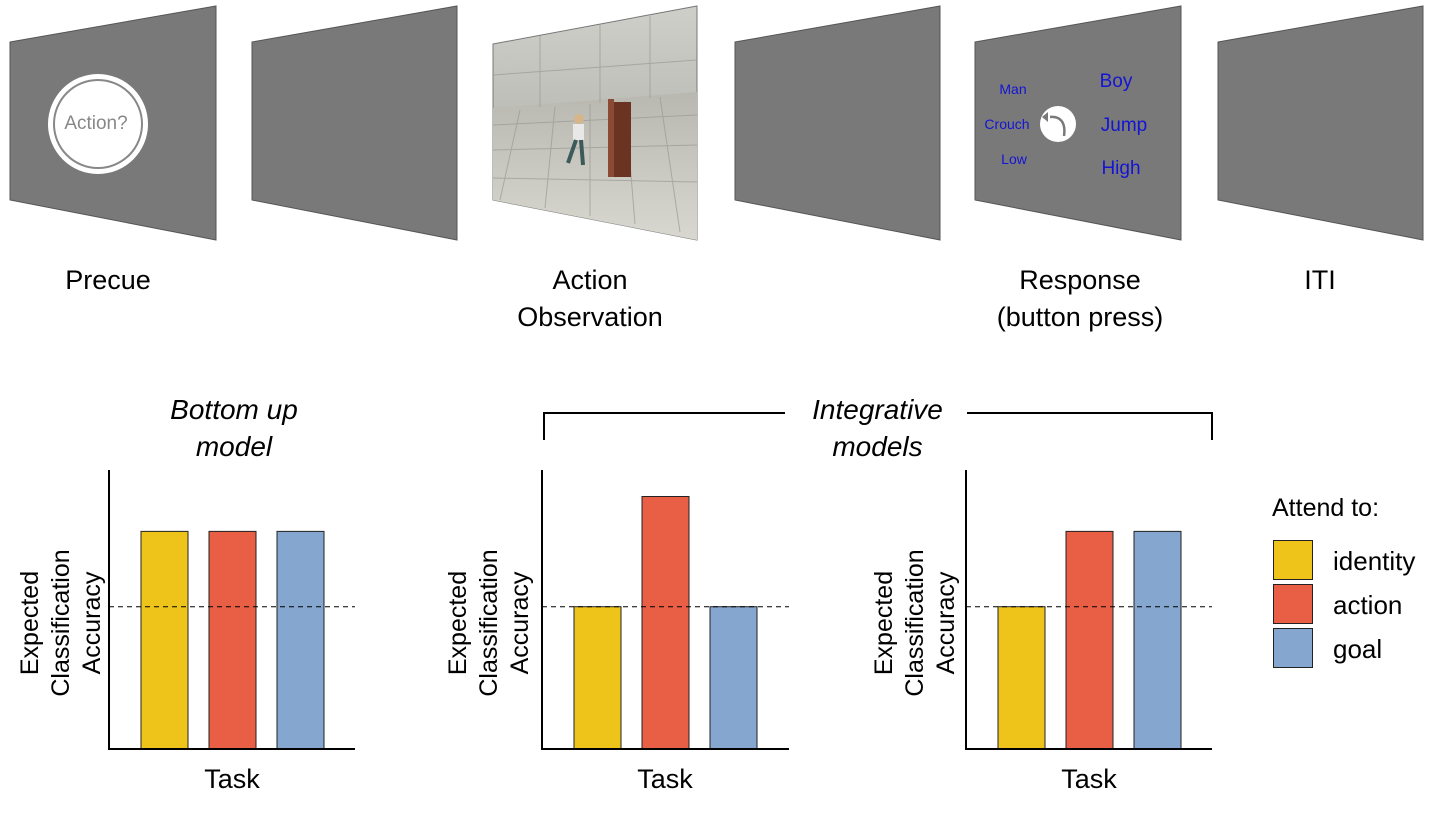  Describe the element at coordinates (1078, 123) in the screenshot. I see `response-screen: Man Crouch Low Boy Jump High` at that location.